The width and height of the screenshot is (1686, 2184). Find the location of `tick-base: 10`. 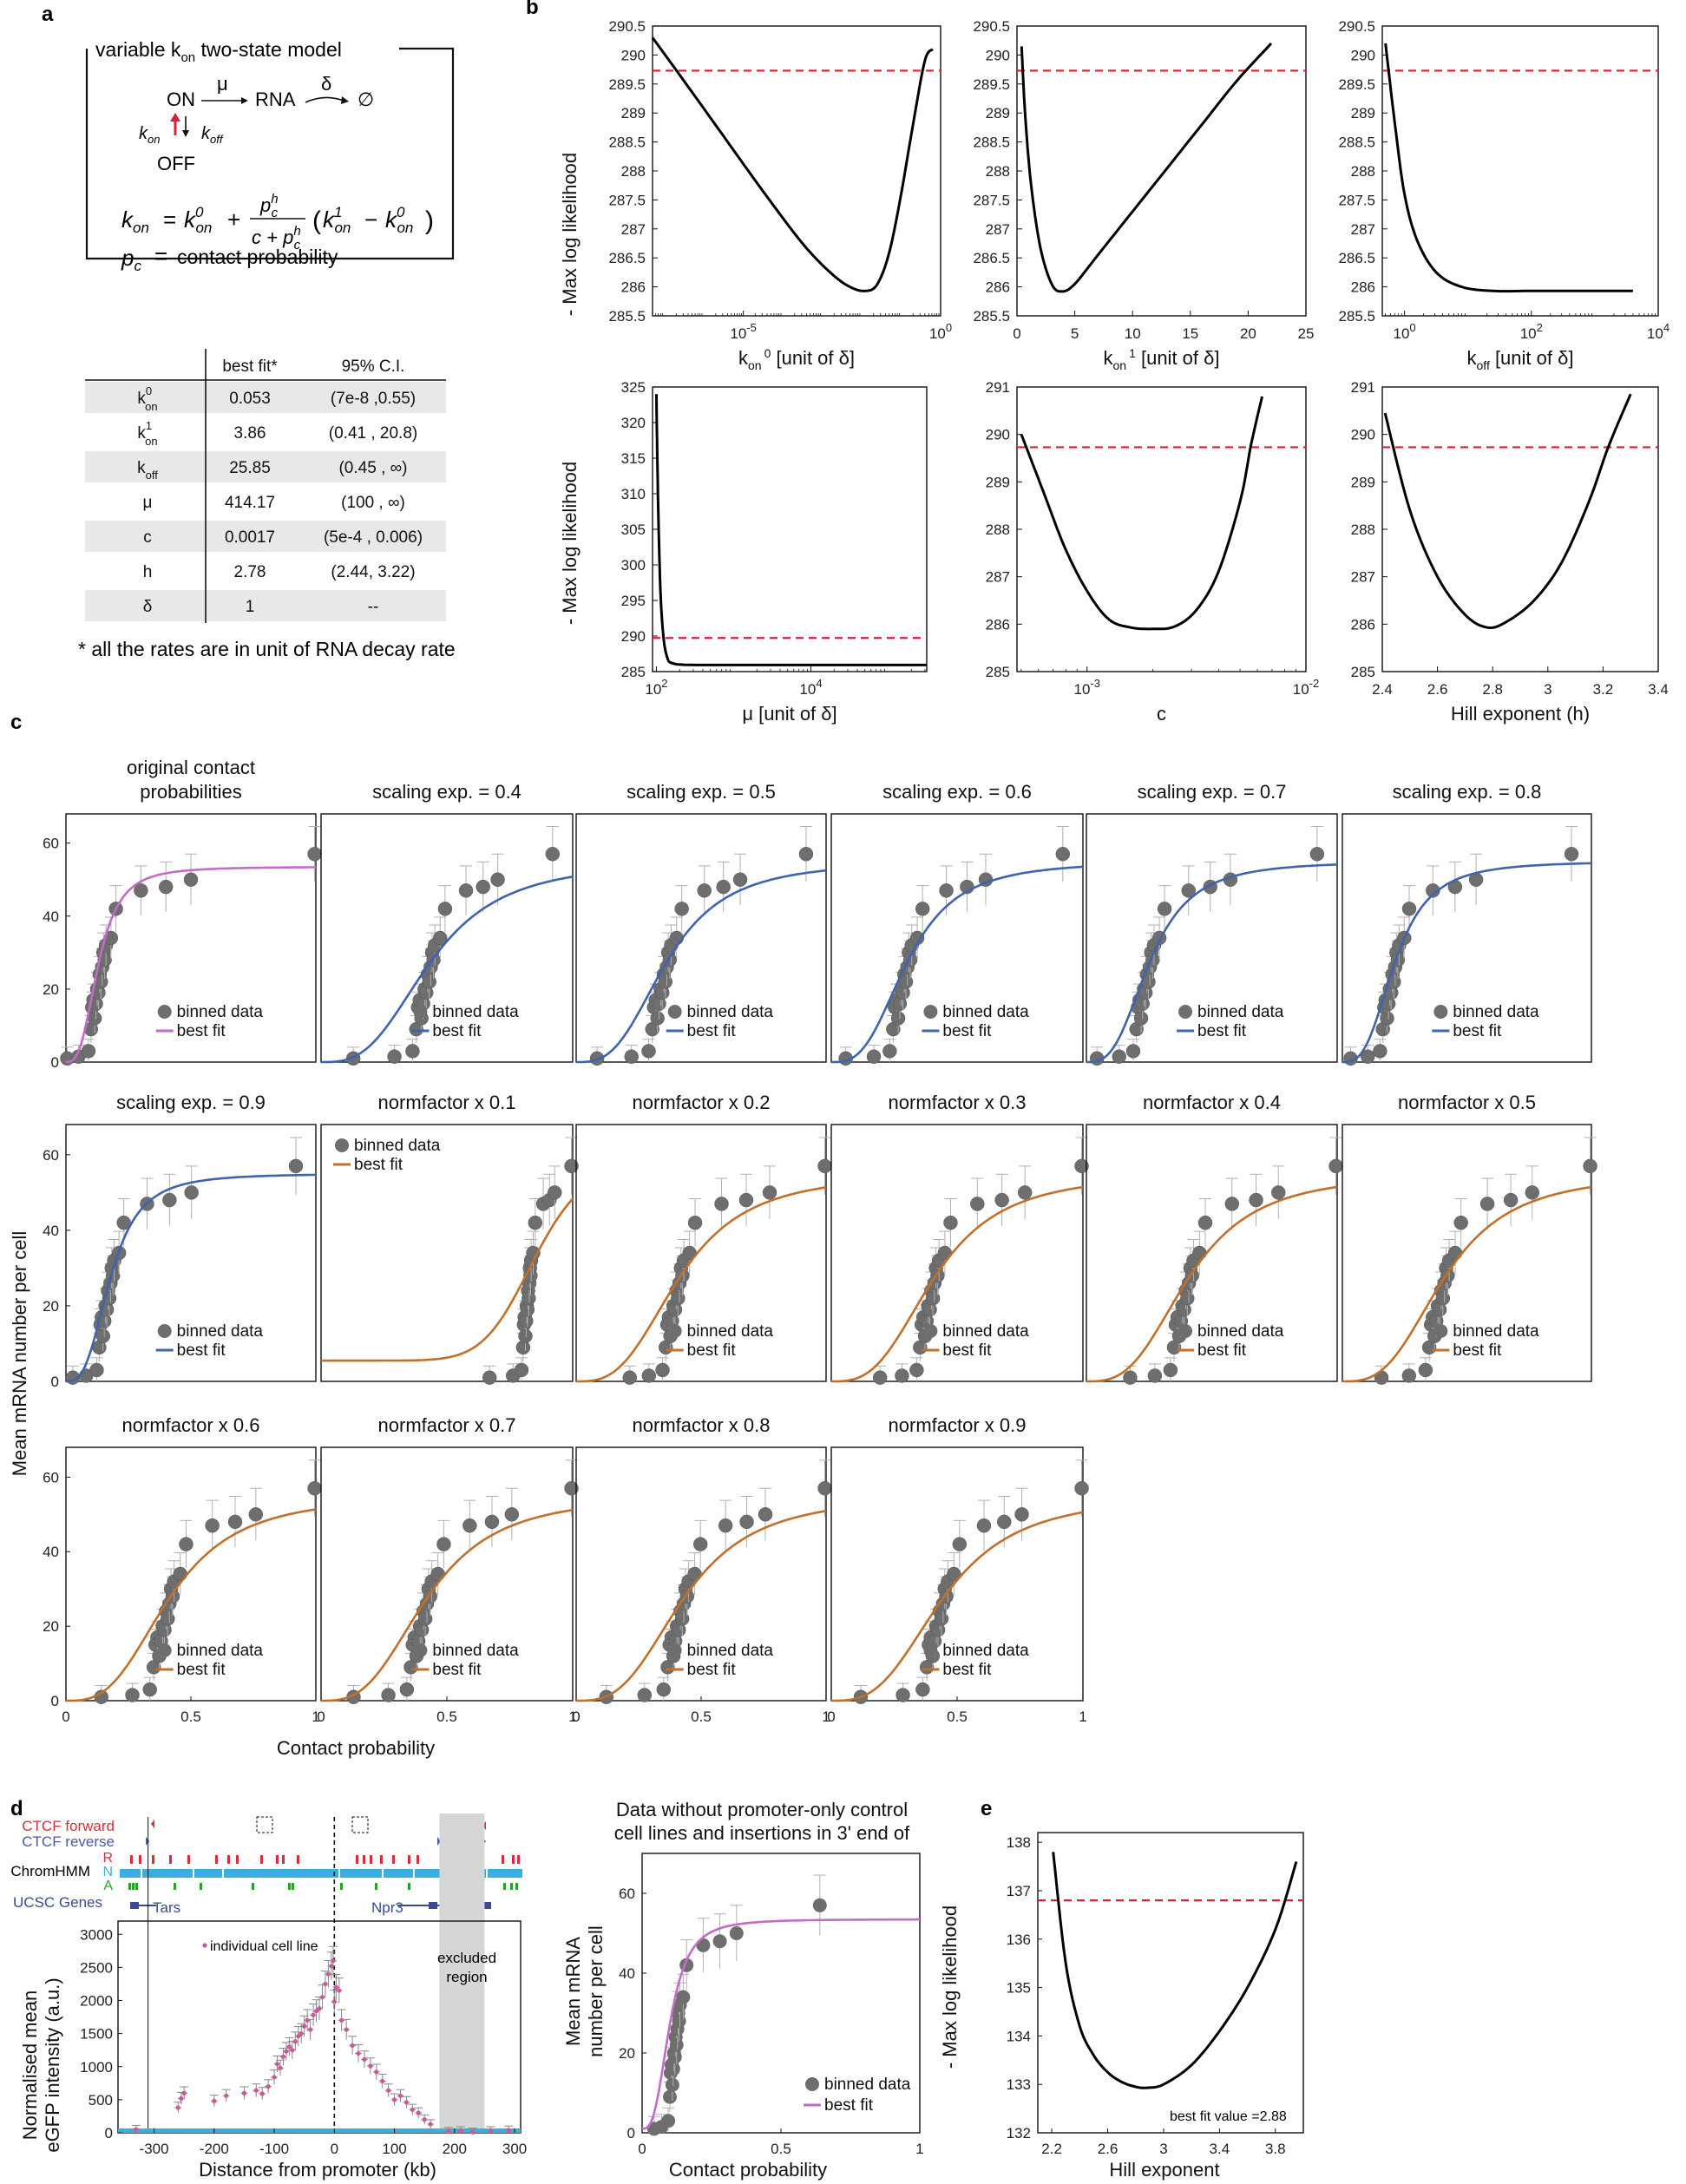

tick-base: 10 is located at coordinates (807, 689).